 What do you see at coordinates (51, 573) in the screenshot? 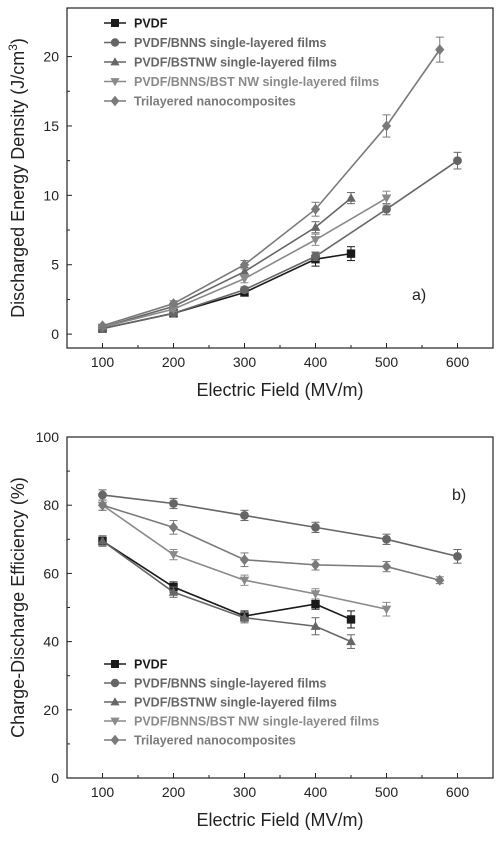
I see `y-tick-label: 60` at bounding box center [51, 573].